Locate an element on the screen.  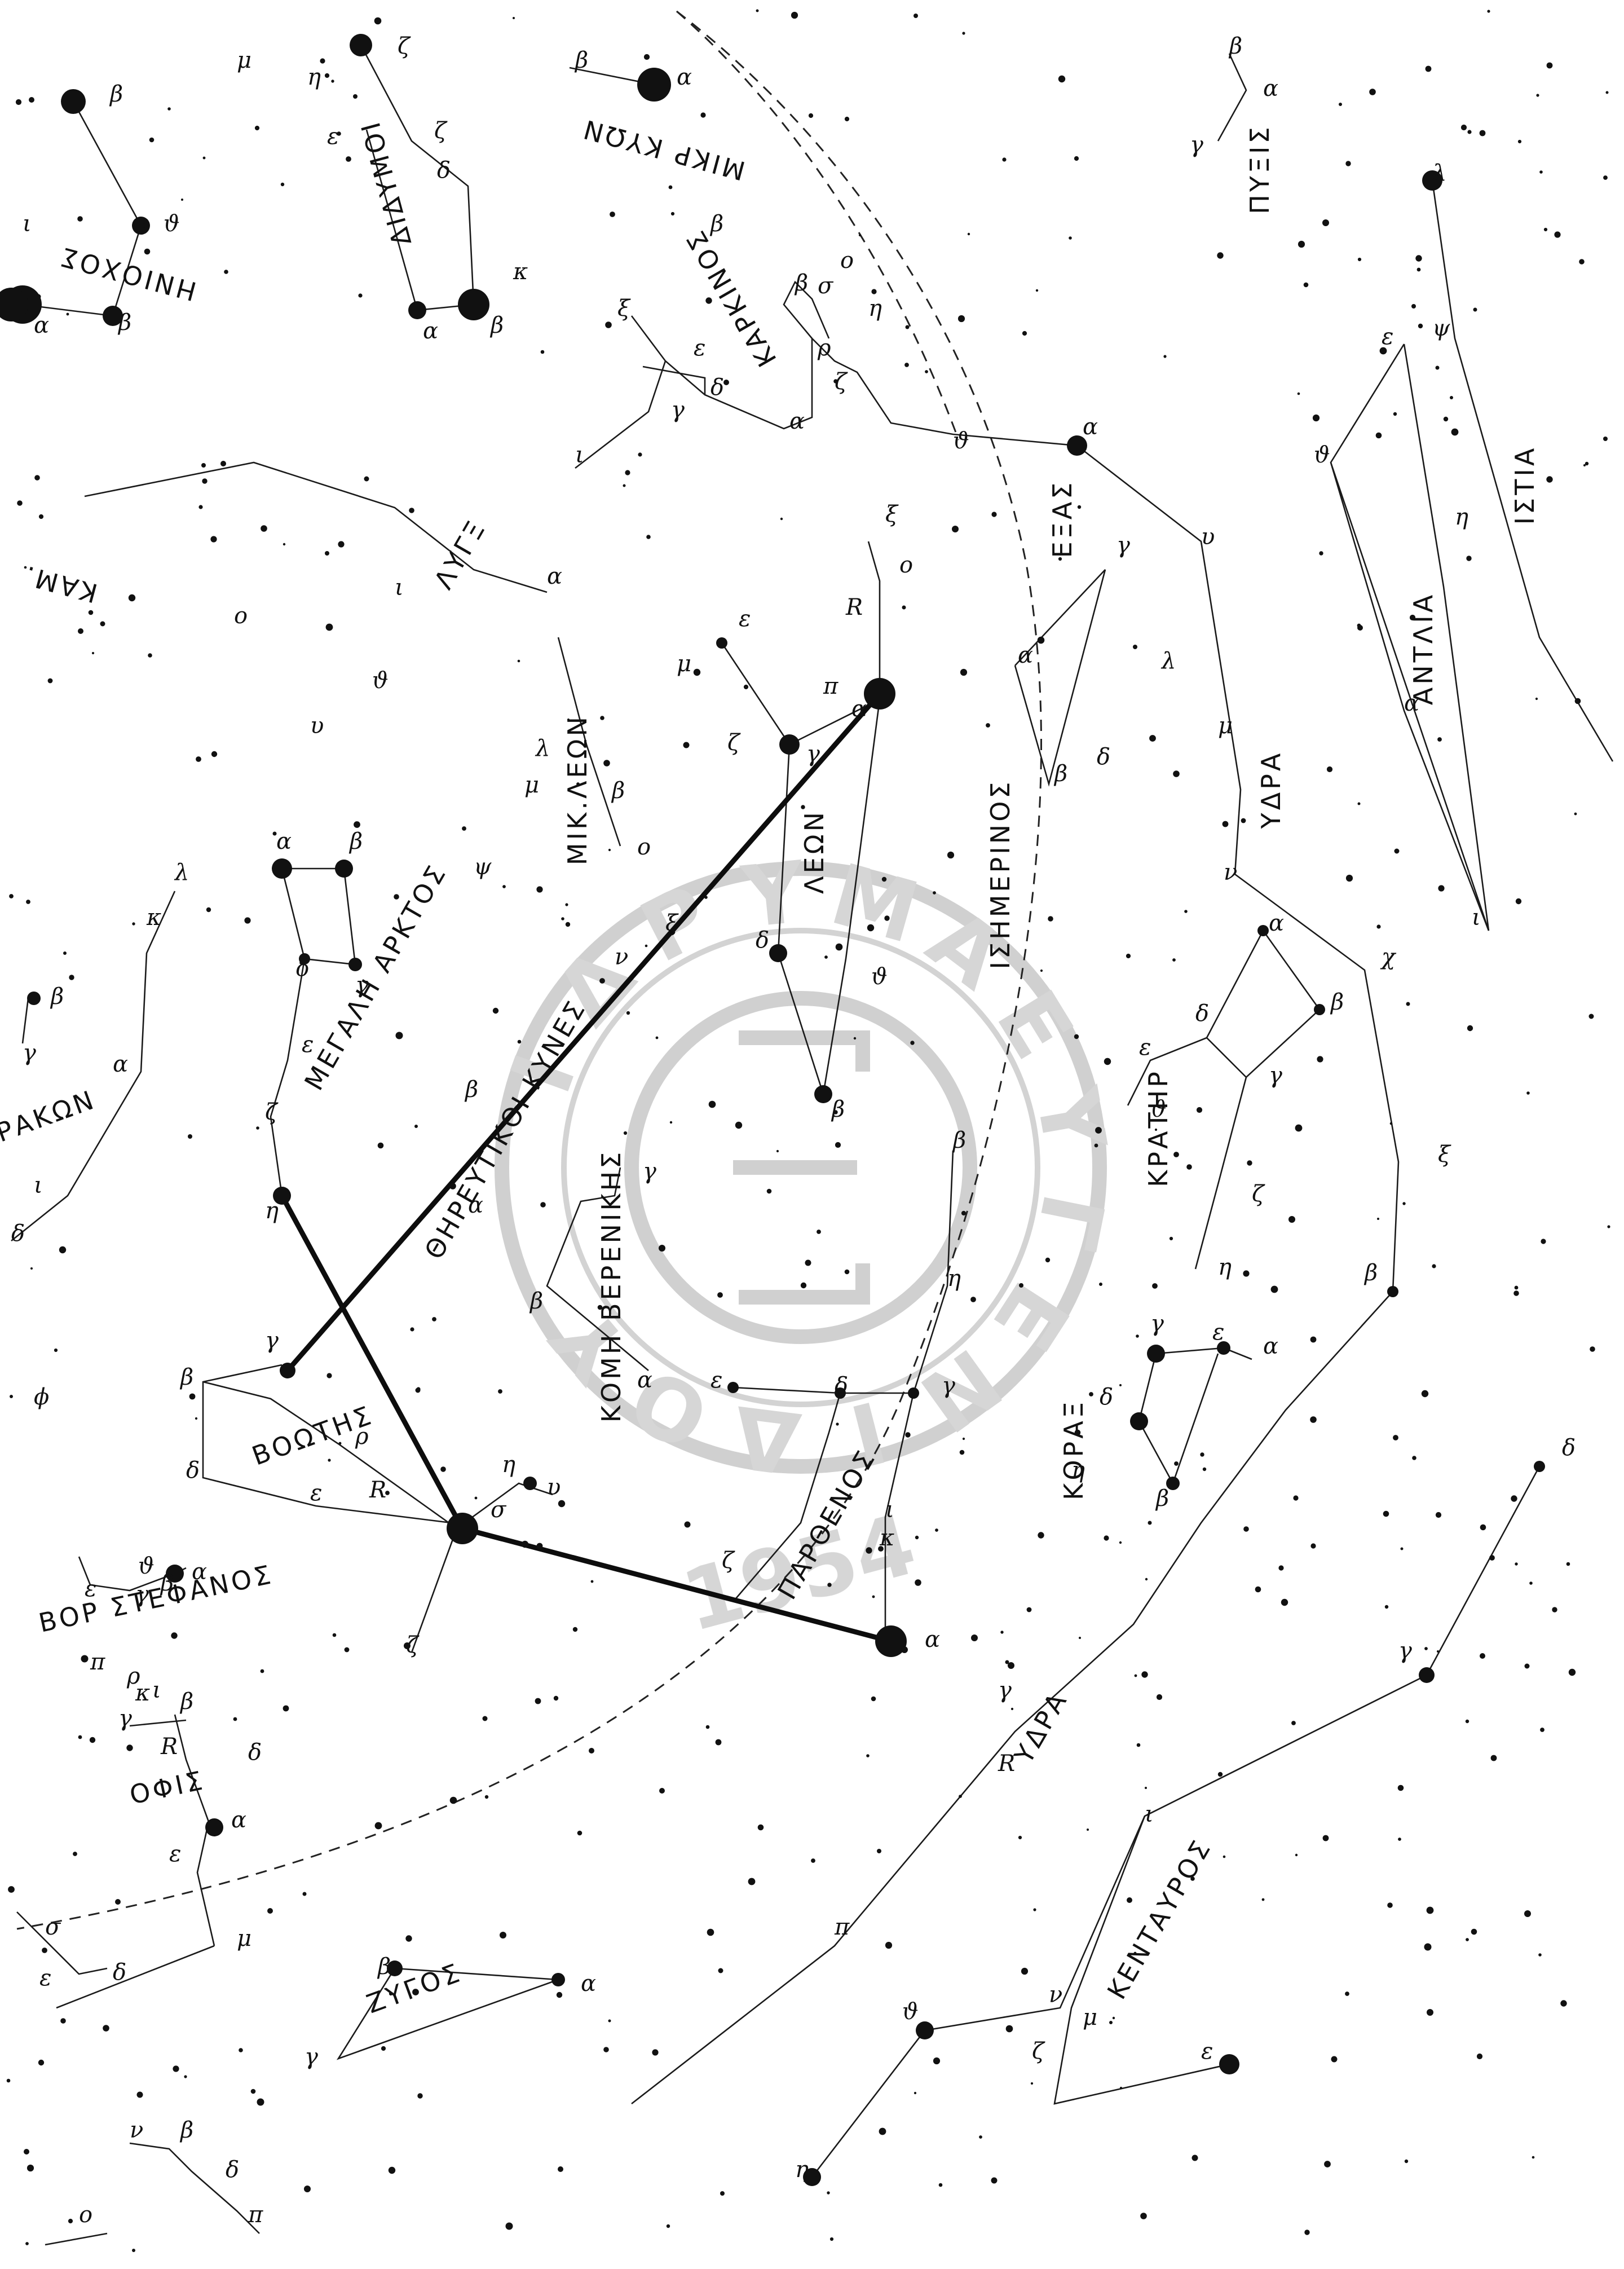
star-letter: β is located at coordinates (186, 1702).